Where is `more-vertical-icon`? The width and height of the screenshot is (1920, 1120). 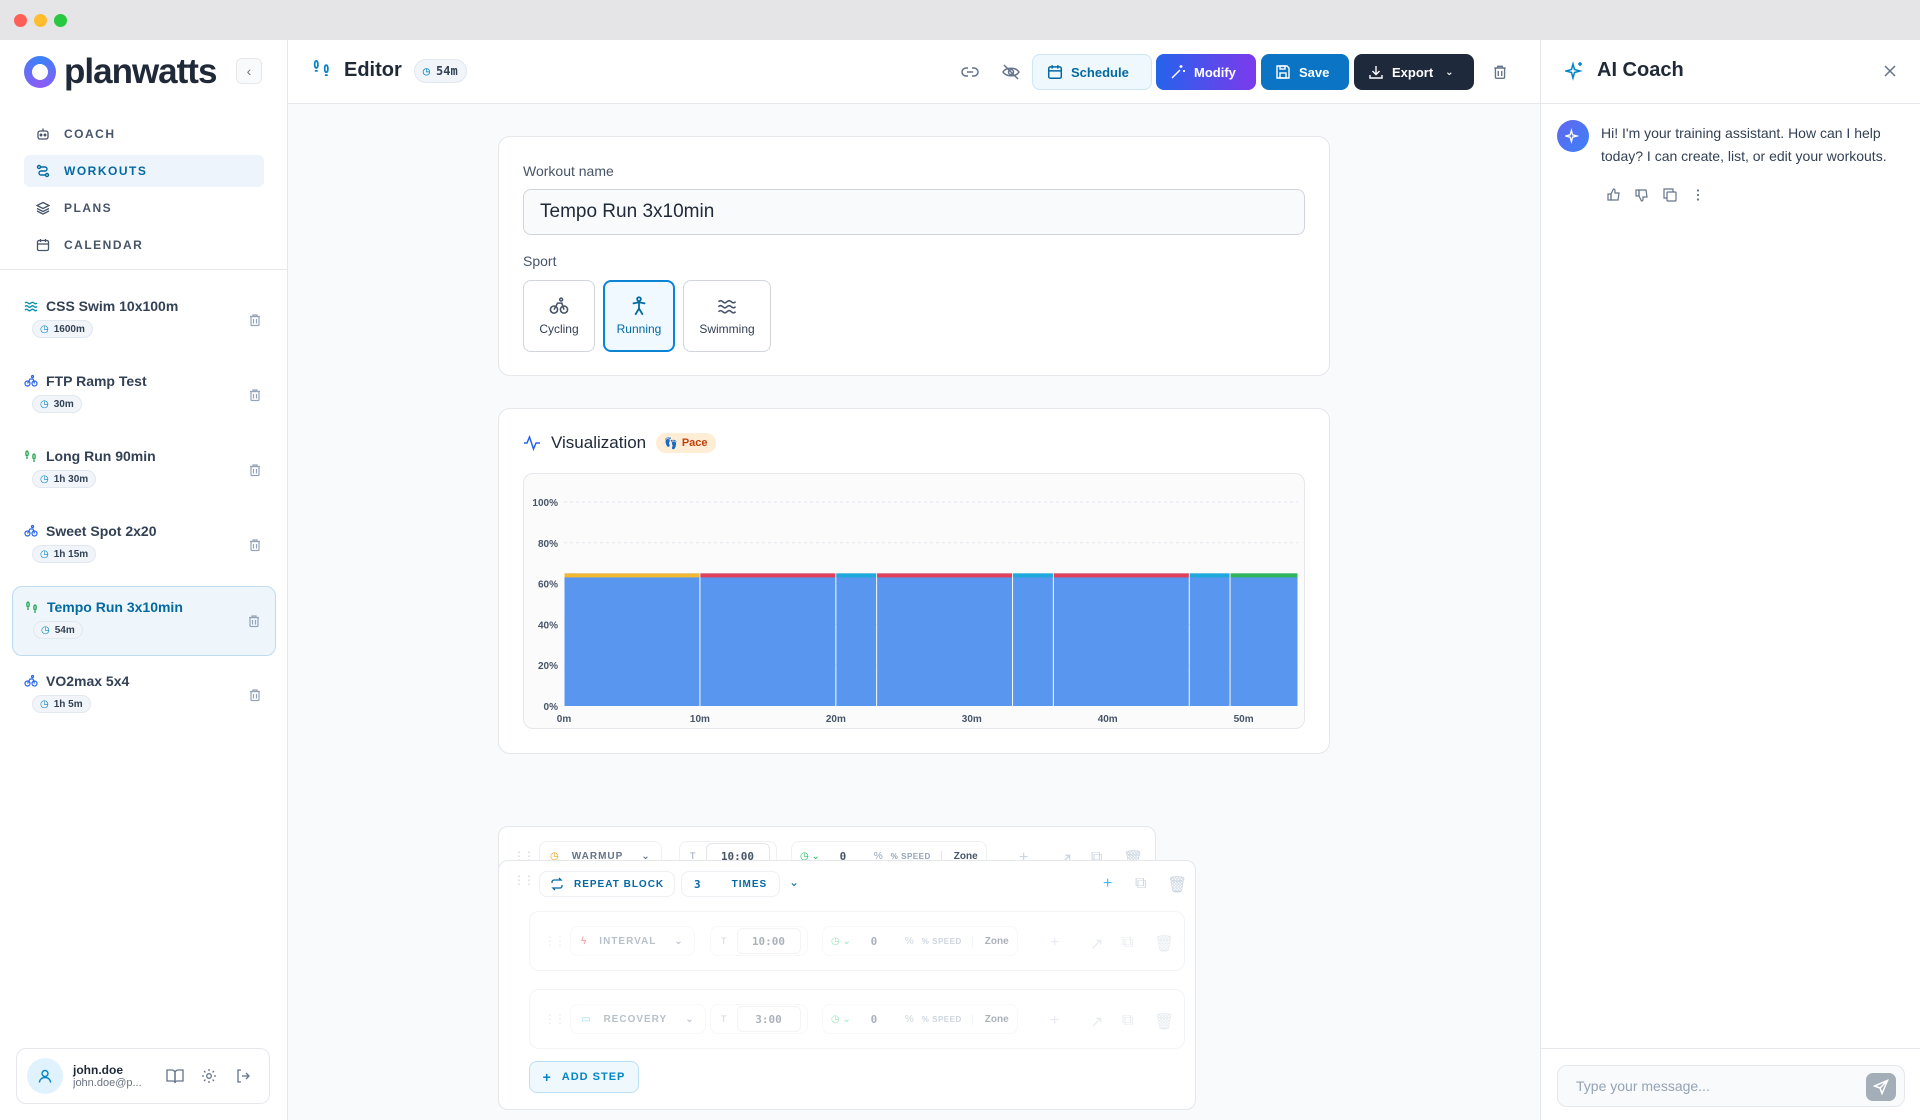 more-vertical-icon is located at coordinates (1698, 195).